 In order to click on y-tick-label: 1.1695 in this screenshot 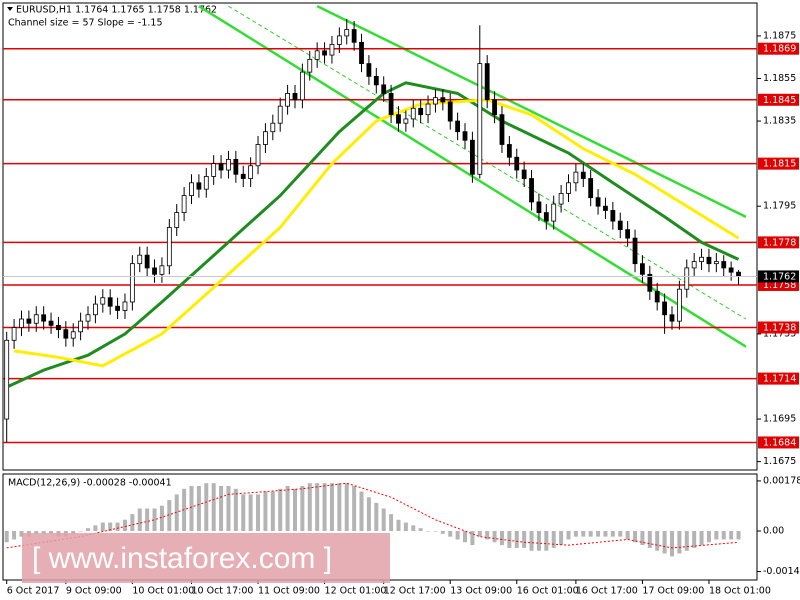, I will do `click(779, 419)`.